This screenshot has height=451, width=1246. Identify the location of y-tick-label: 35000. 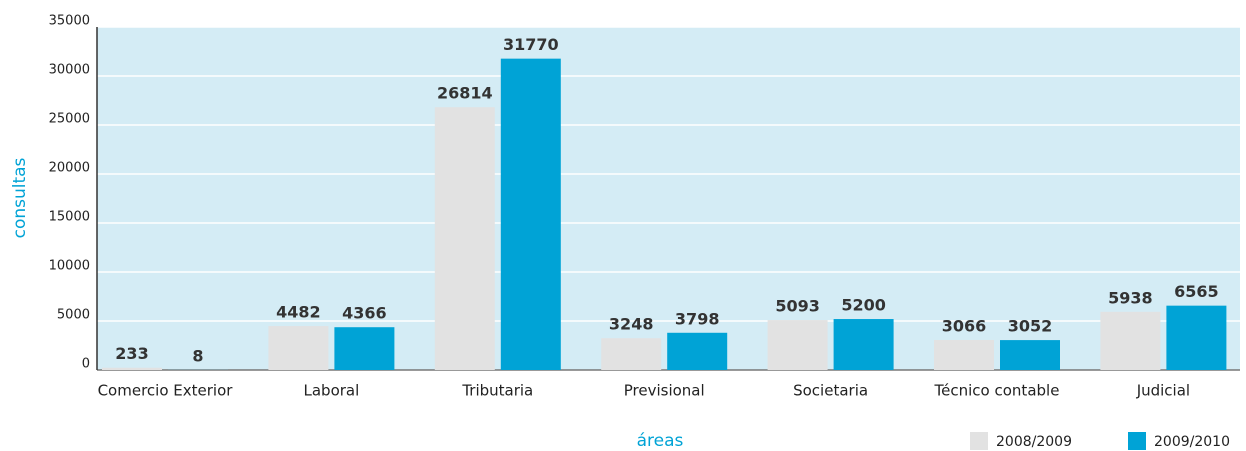
(69, 21).